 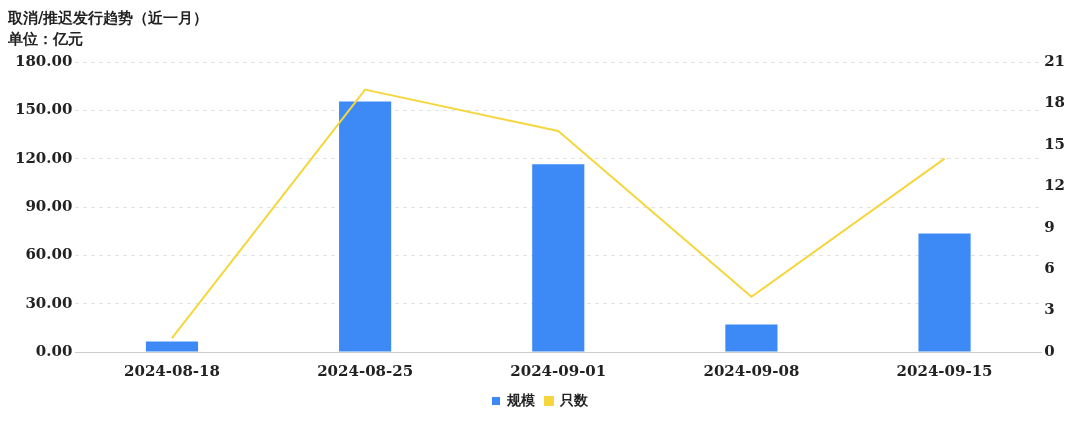 I want to click on x-tick-label: 2024-08-25, so click(x=365, y=370).